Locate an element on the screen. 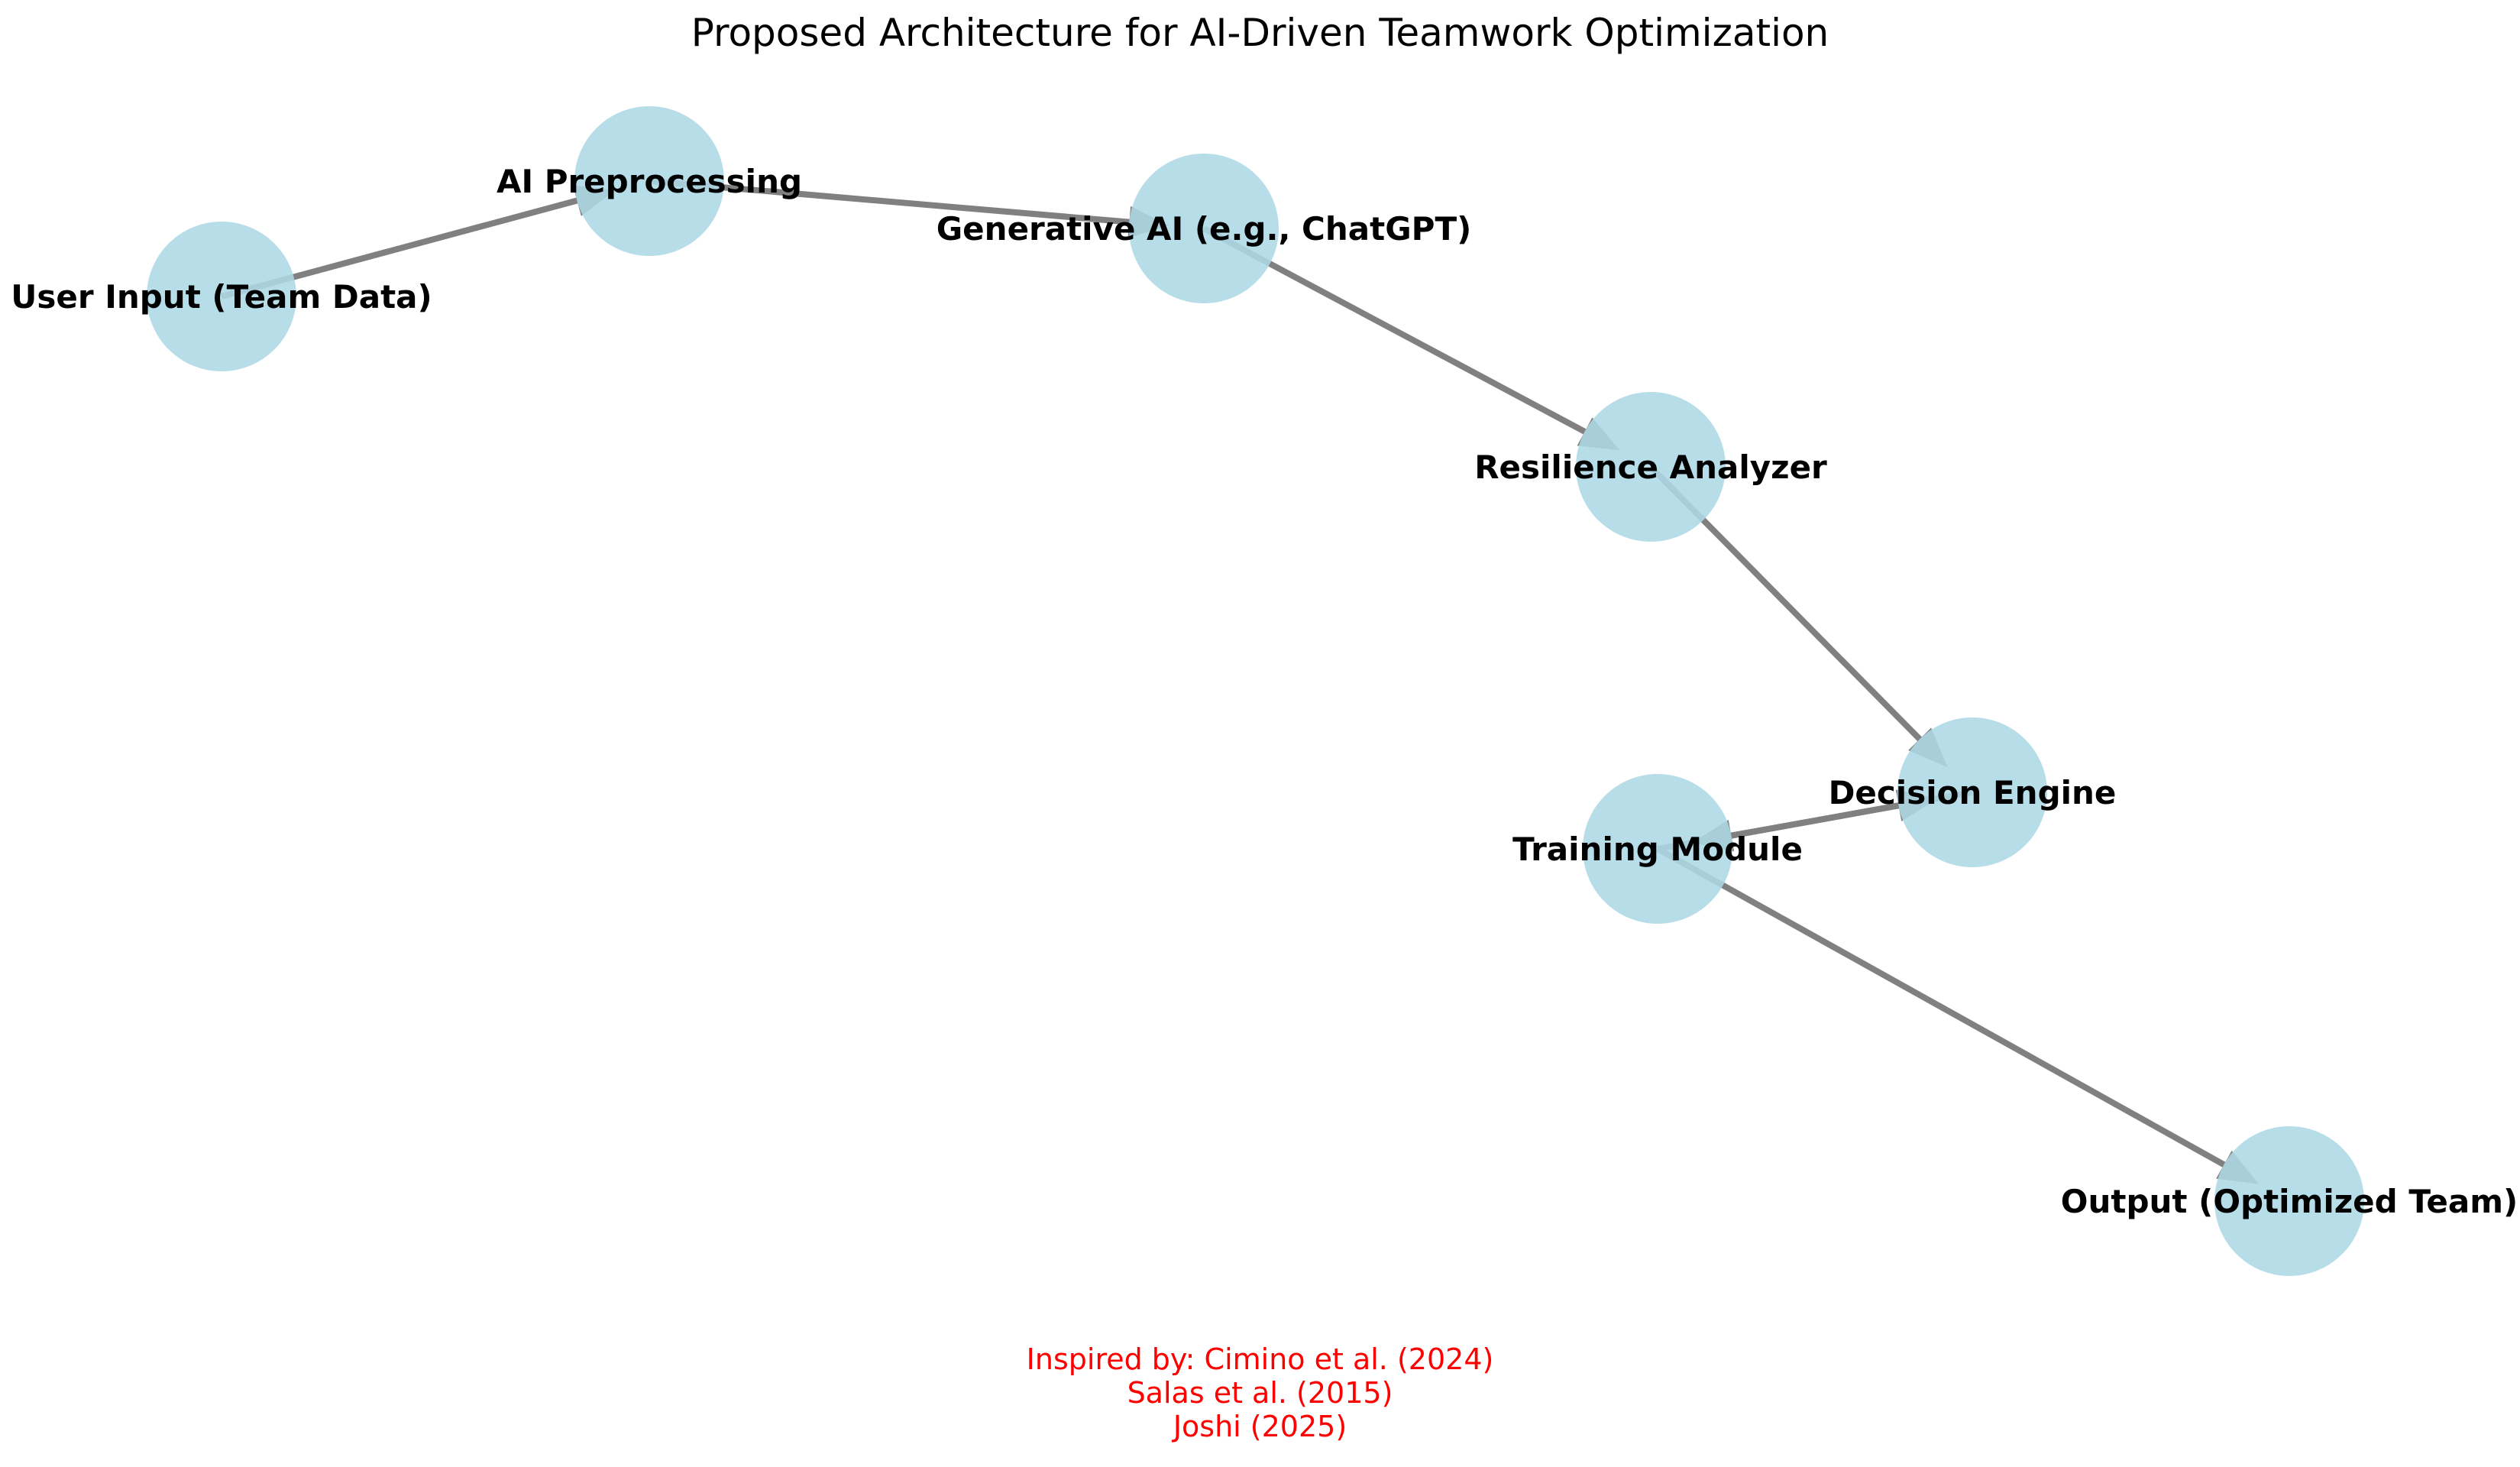 The width and height of the screenshot is (2520, 1467). node-decision_engine is located at coordinates (1972, 792).